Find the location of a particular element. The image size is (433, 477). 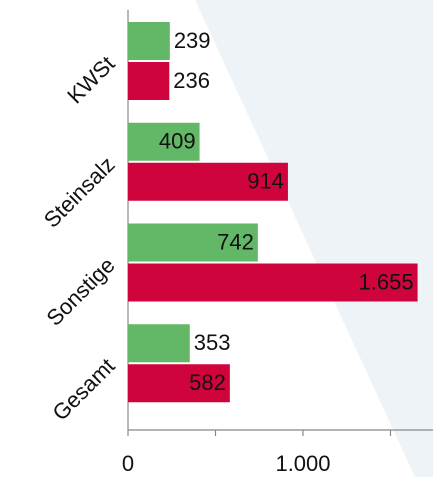

value-label: 409 is located at coordinates (177, 141).